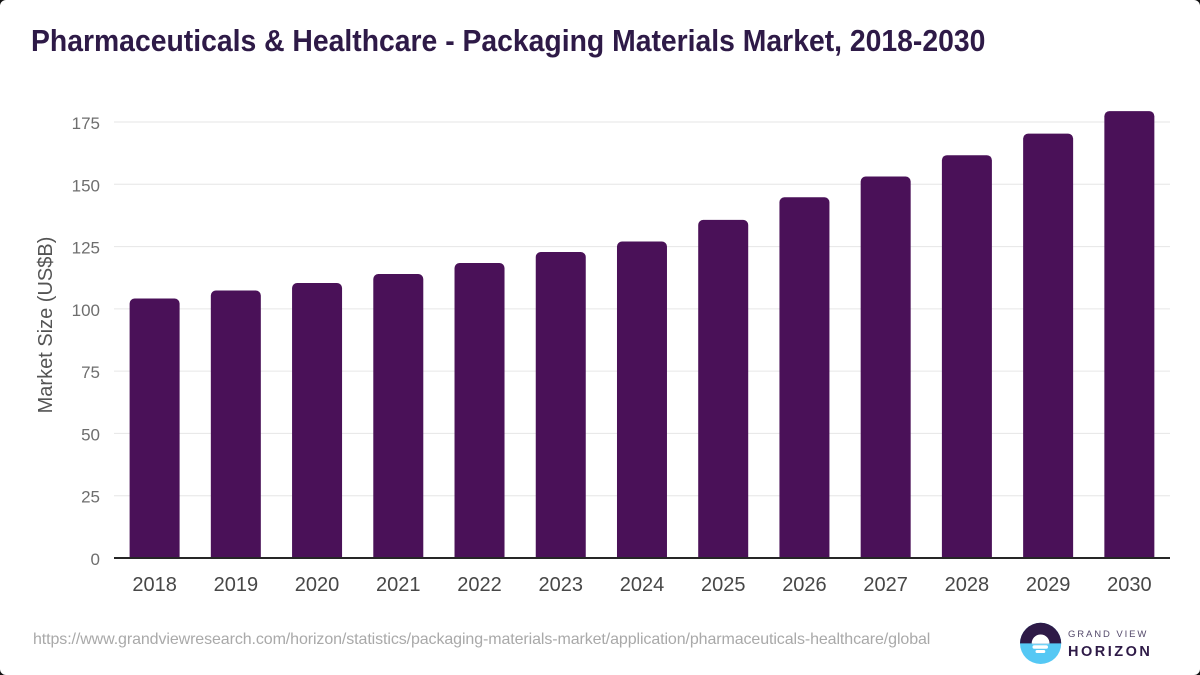 This screenshot has height=675, width=1200. I want to click on svg-text: 2021, so click(398, 585).